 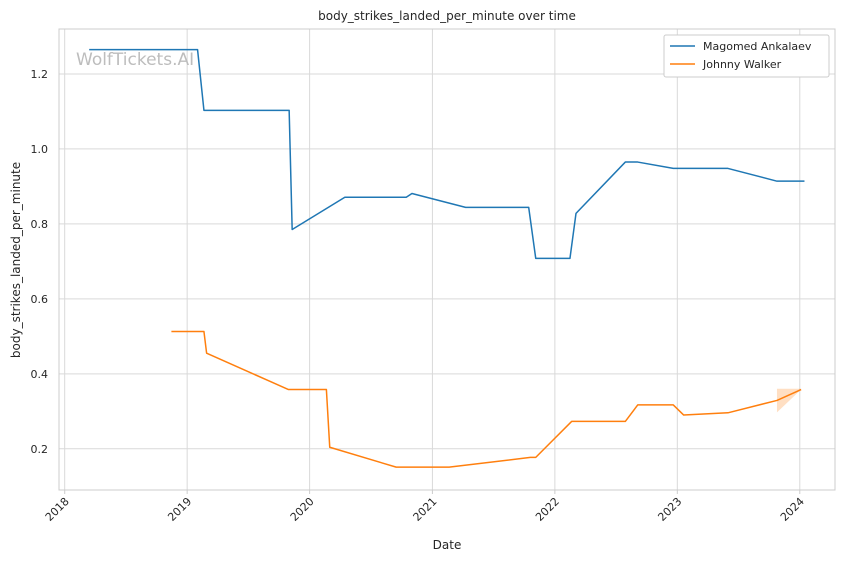 I want to click on y-tick-label: 0.2, so click(x=40, y=449).